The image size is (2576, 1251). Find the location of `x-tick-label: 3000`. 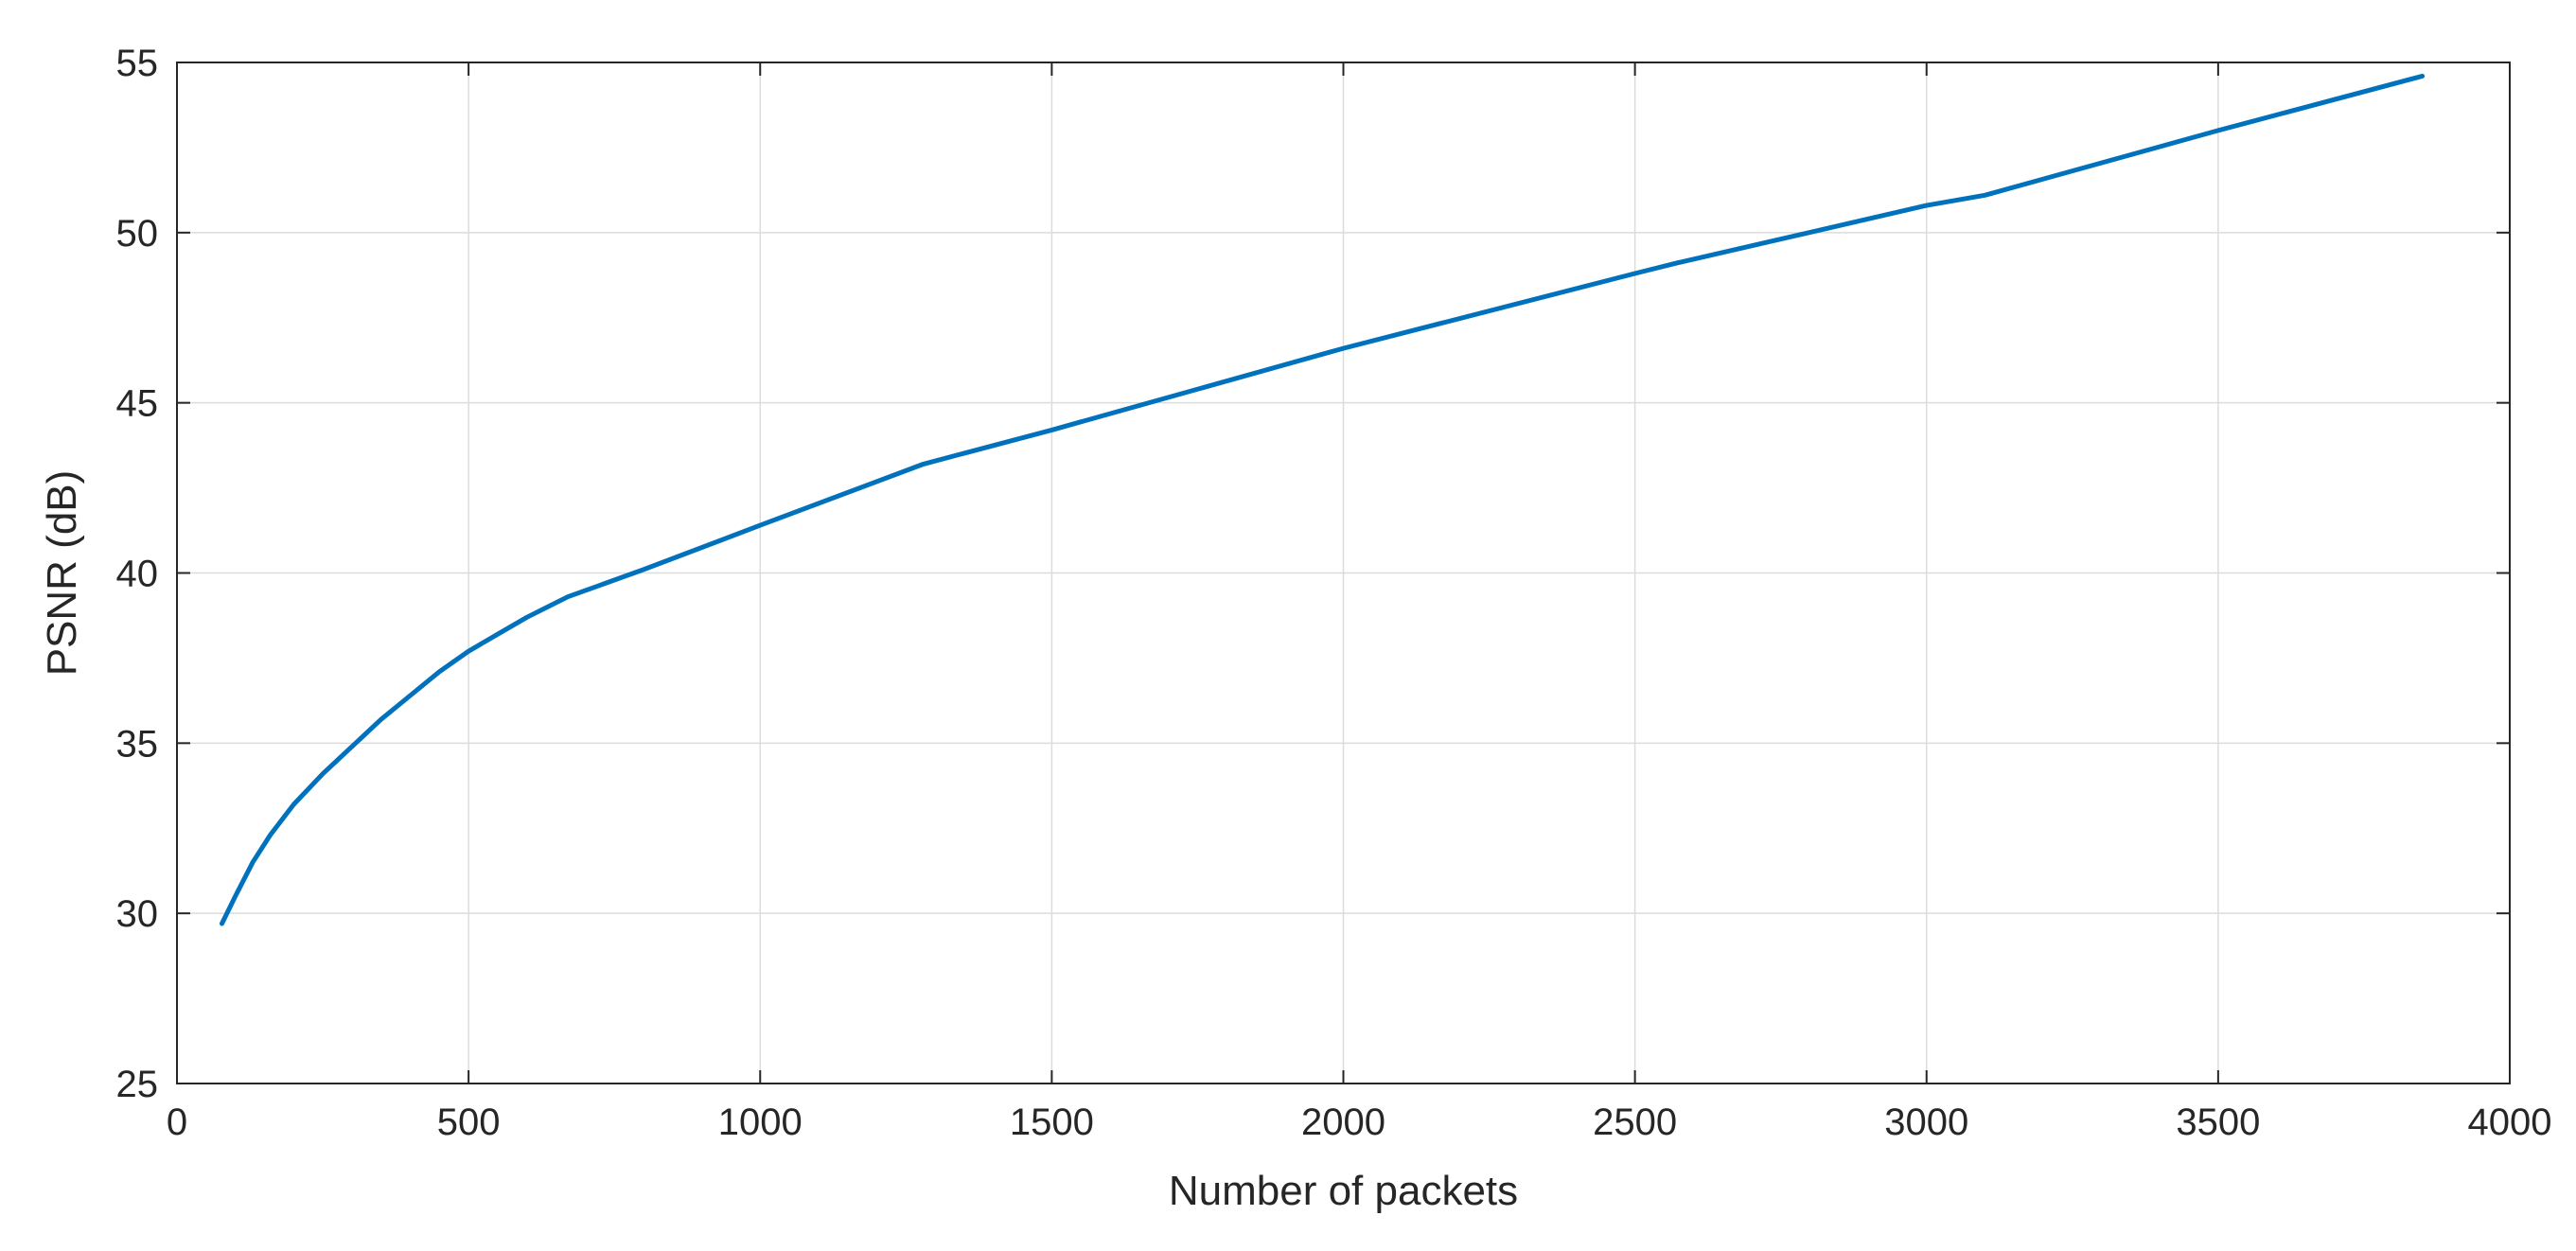

x-tick-label: 3000 is located at coordinates (1926, 1122).